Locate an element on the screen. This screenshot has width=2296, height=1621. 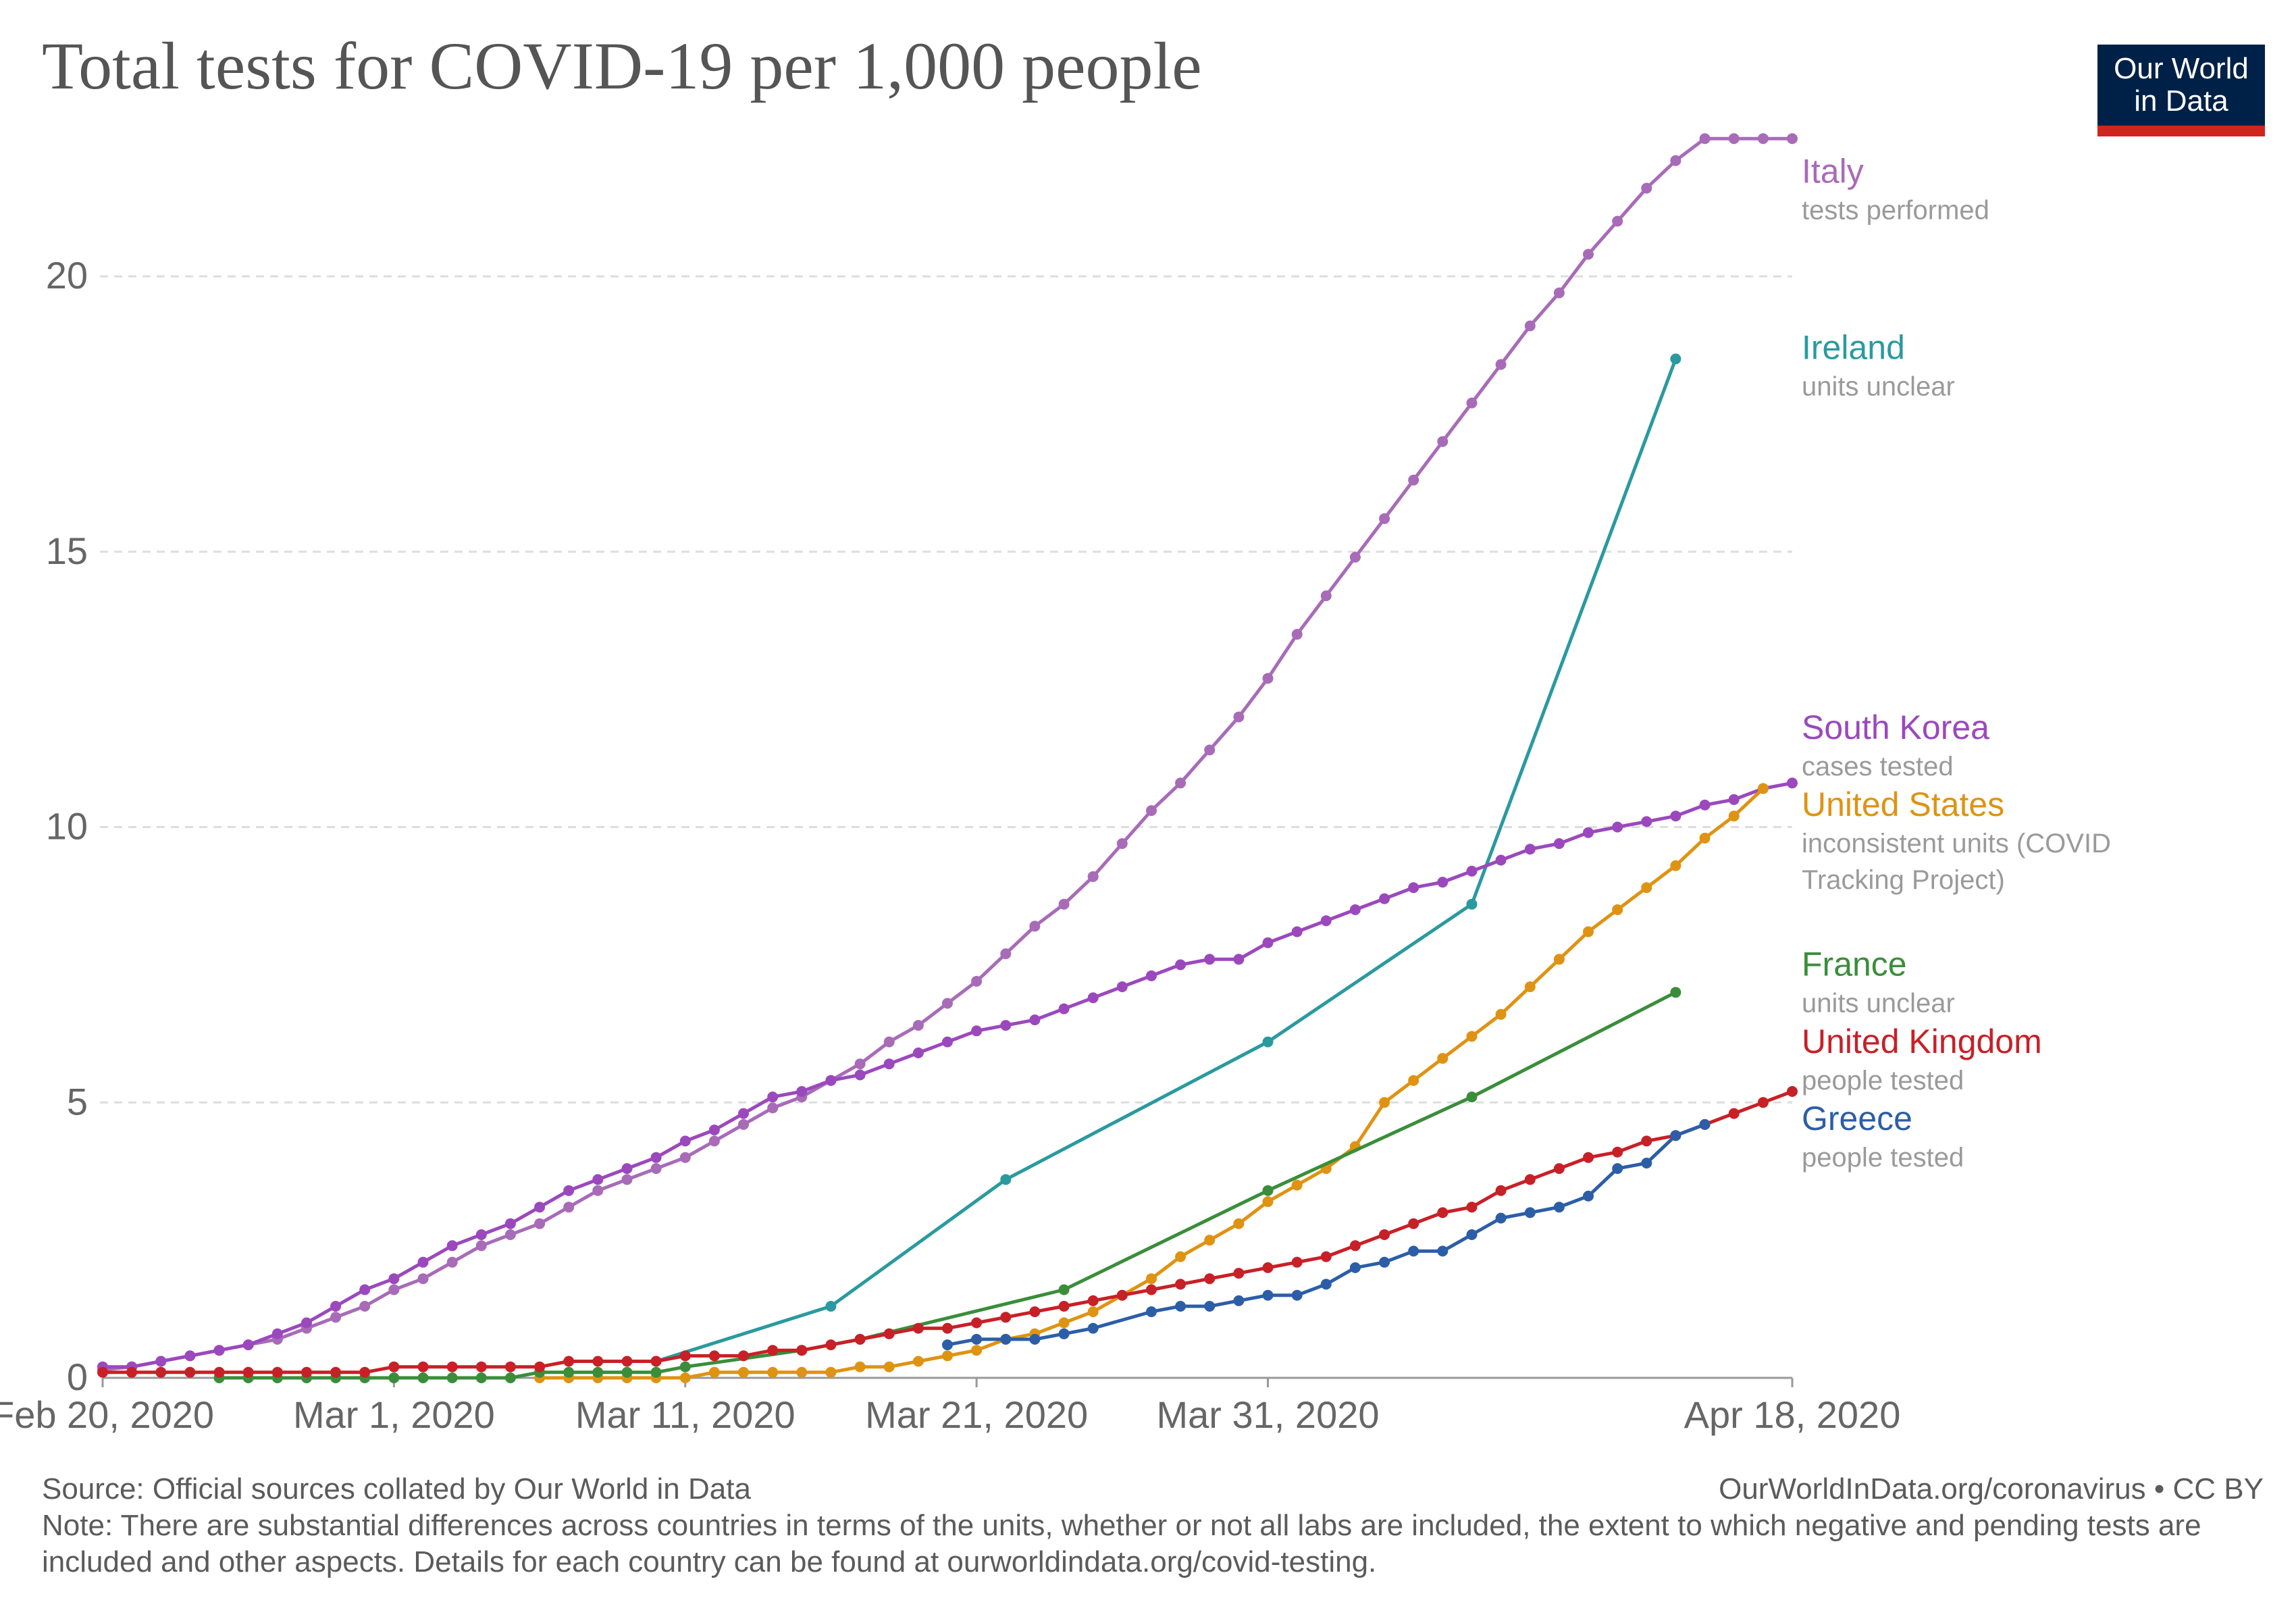
series-label-ireland: Ireland is located at coordinates (1854, 347).